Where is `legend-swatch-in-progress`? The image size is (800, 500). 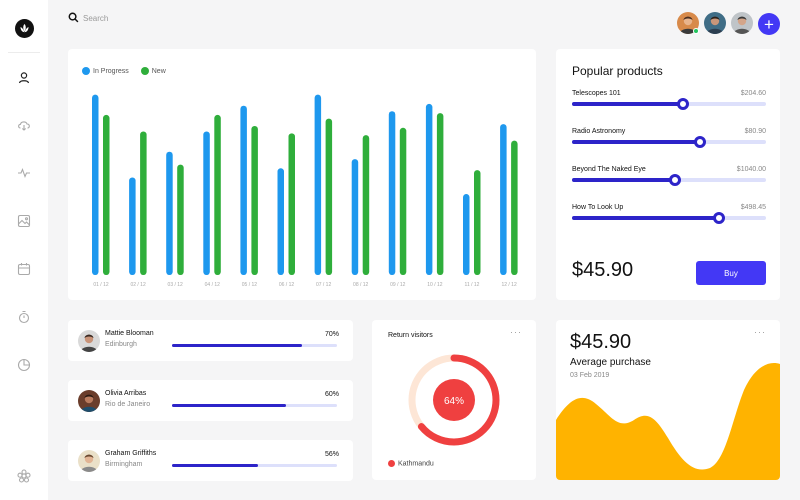
legend-swatch-in-progress is located at coordinates (86, 71).